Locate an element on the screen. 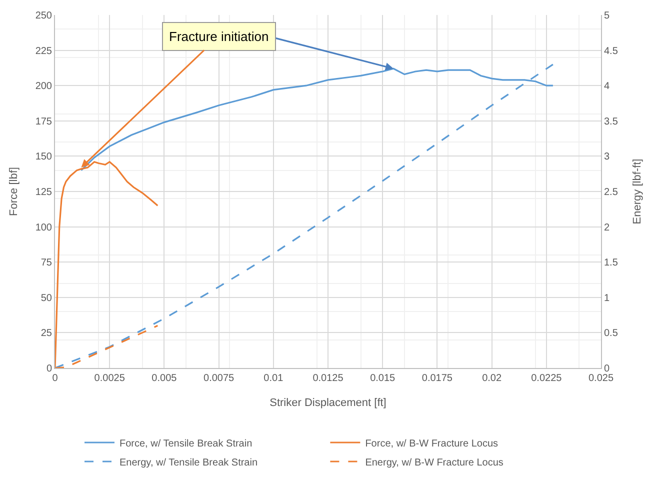 The image size is (661, 486). legend-label: Energy, w/ B-W Fracture Locus is located at coordinates (434, 462).